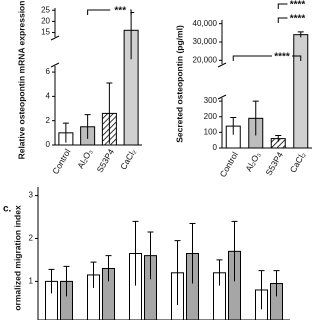 The image size is (320, 320). I want to click on y-tick-label: 300, so click(211, 100).